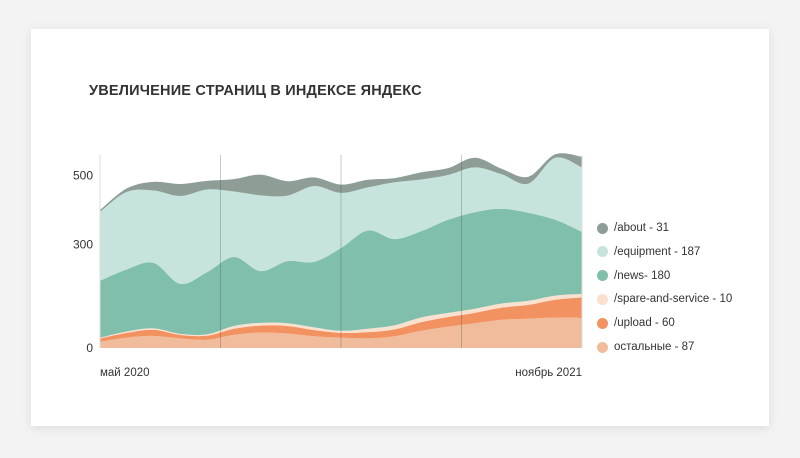 Image resolution: width=800 pixels, height=458 pixels. Describe the element at coordinates (654, 347) in the screenshot. I see `legend-label: остальные - 87` at that location.